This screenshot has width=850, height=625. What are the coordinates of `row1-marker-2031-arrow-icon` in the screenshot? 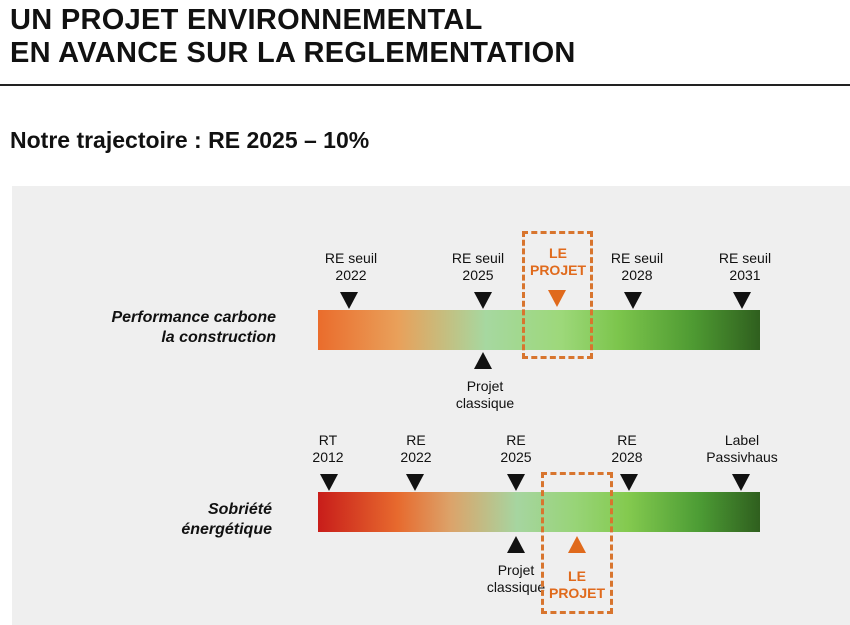 It's located at (742, 300).